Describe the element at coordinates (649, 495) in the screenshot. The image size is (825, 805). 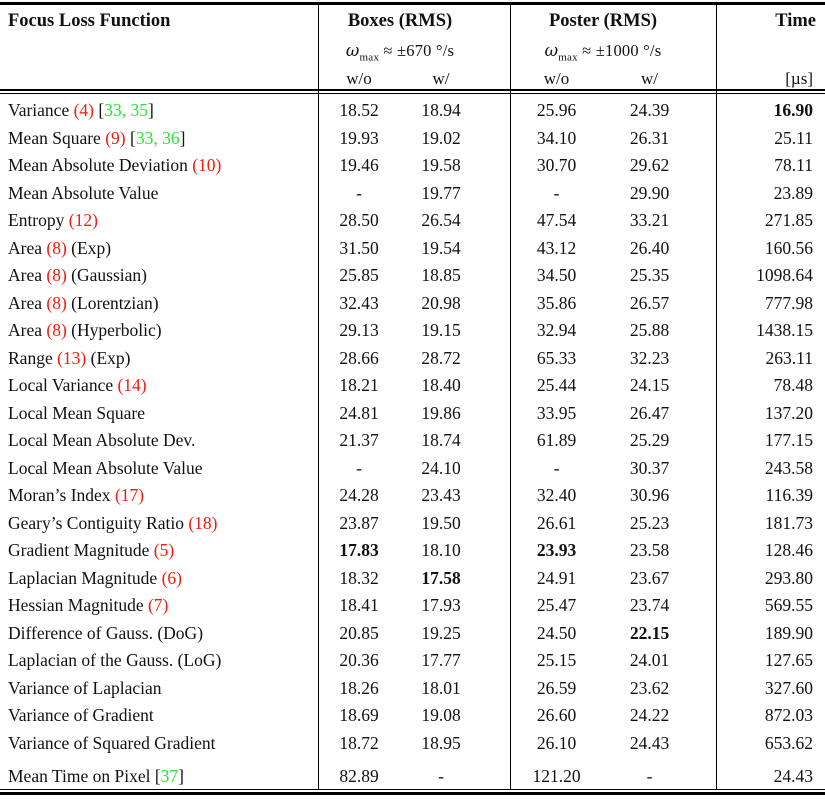
I see `cell-poster-w: 30.96` at that location.